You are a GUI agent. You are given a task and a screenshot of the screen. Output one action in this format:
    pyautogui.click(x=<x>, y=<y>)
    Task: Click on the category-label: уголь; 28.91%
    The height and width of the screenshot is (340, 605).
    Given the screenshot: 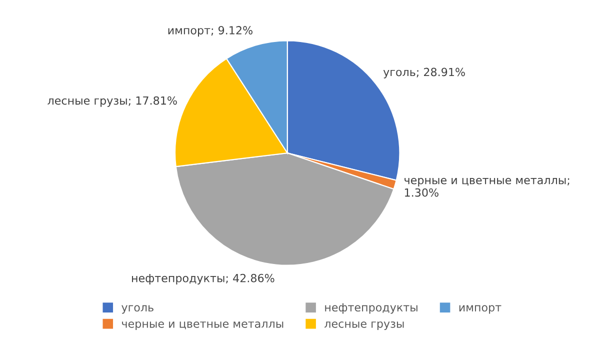 What is the action you would take?
    pyautogui.click(x=424, y=73)
    